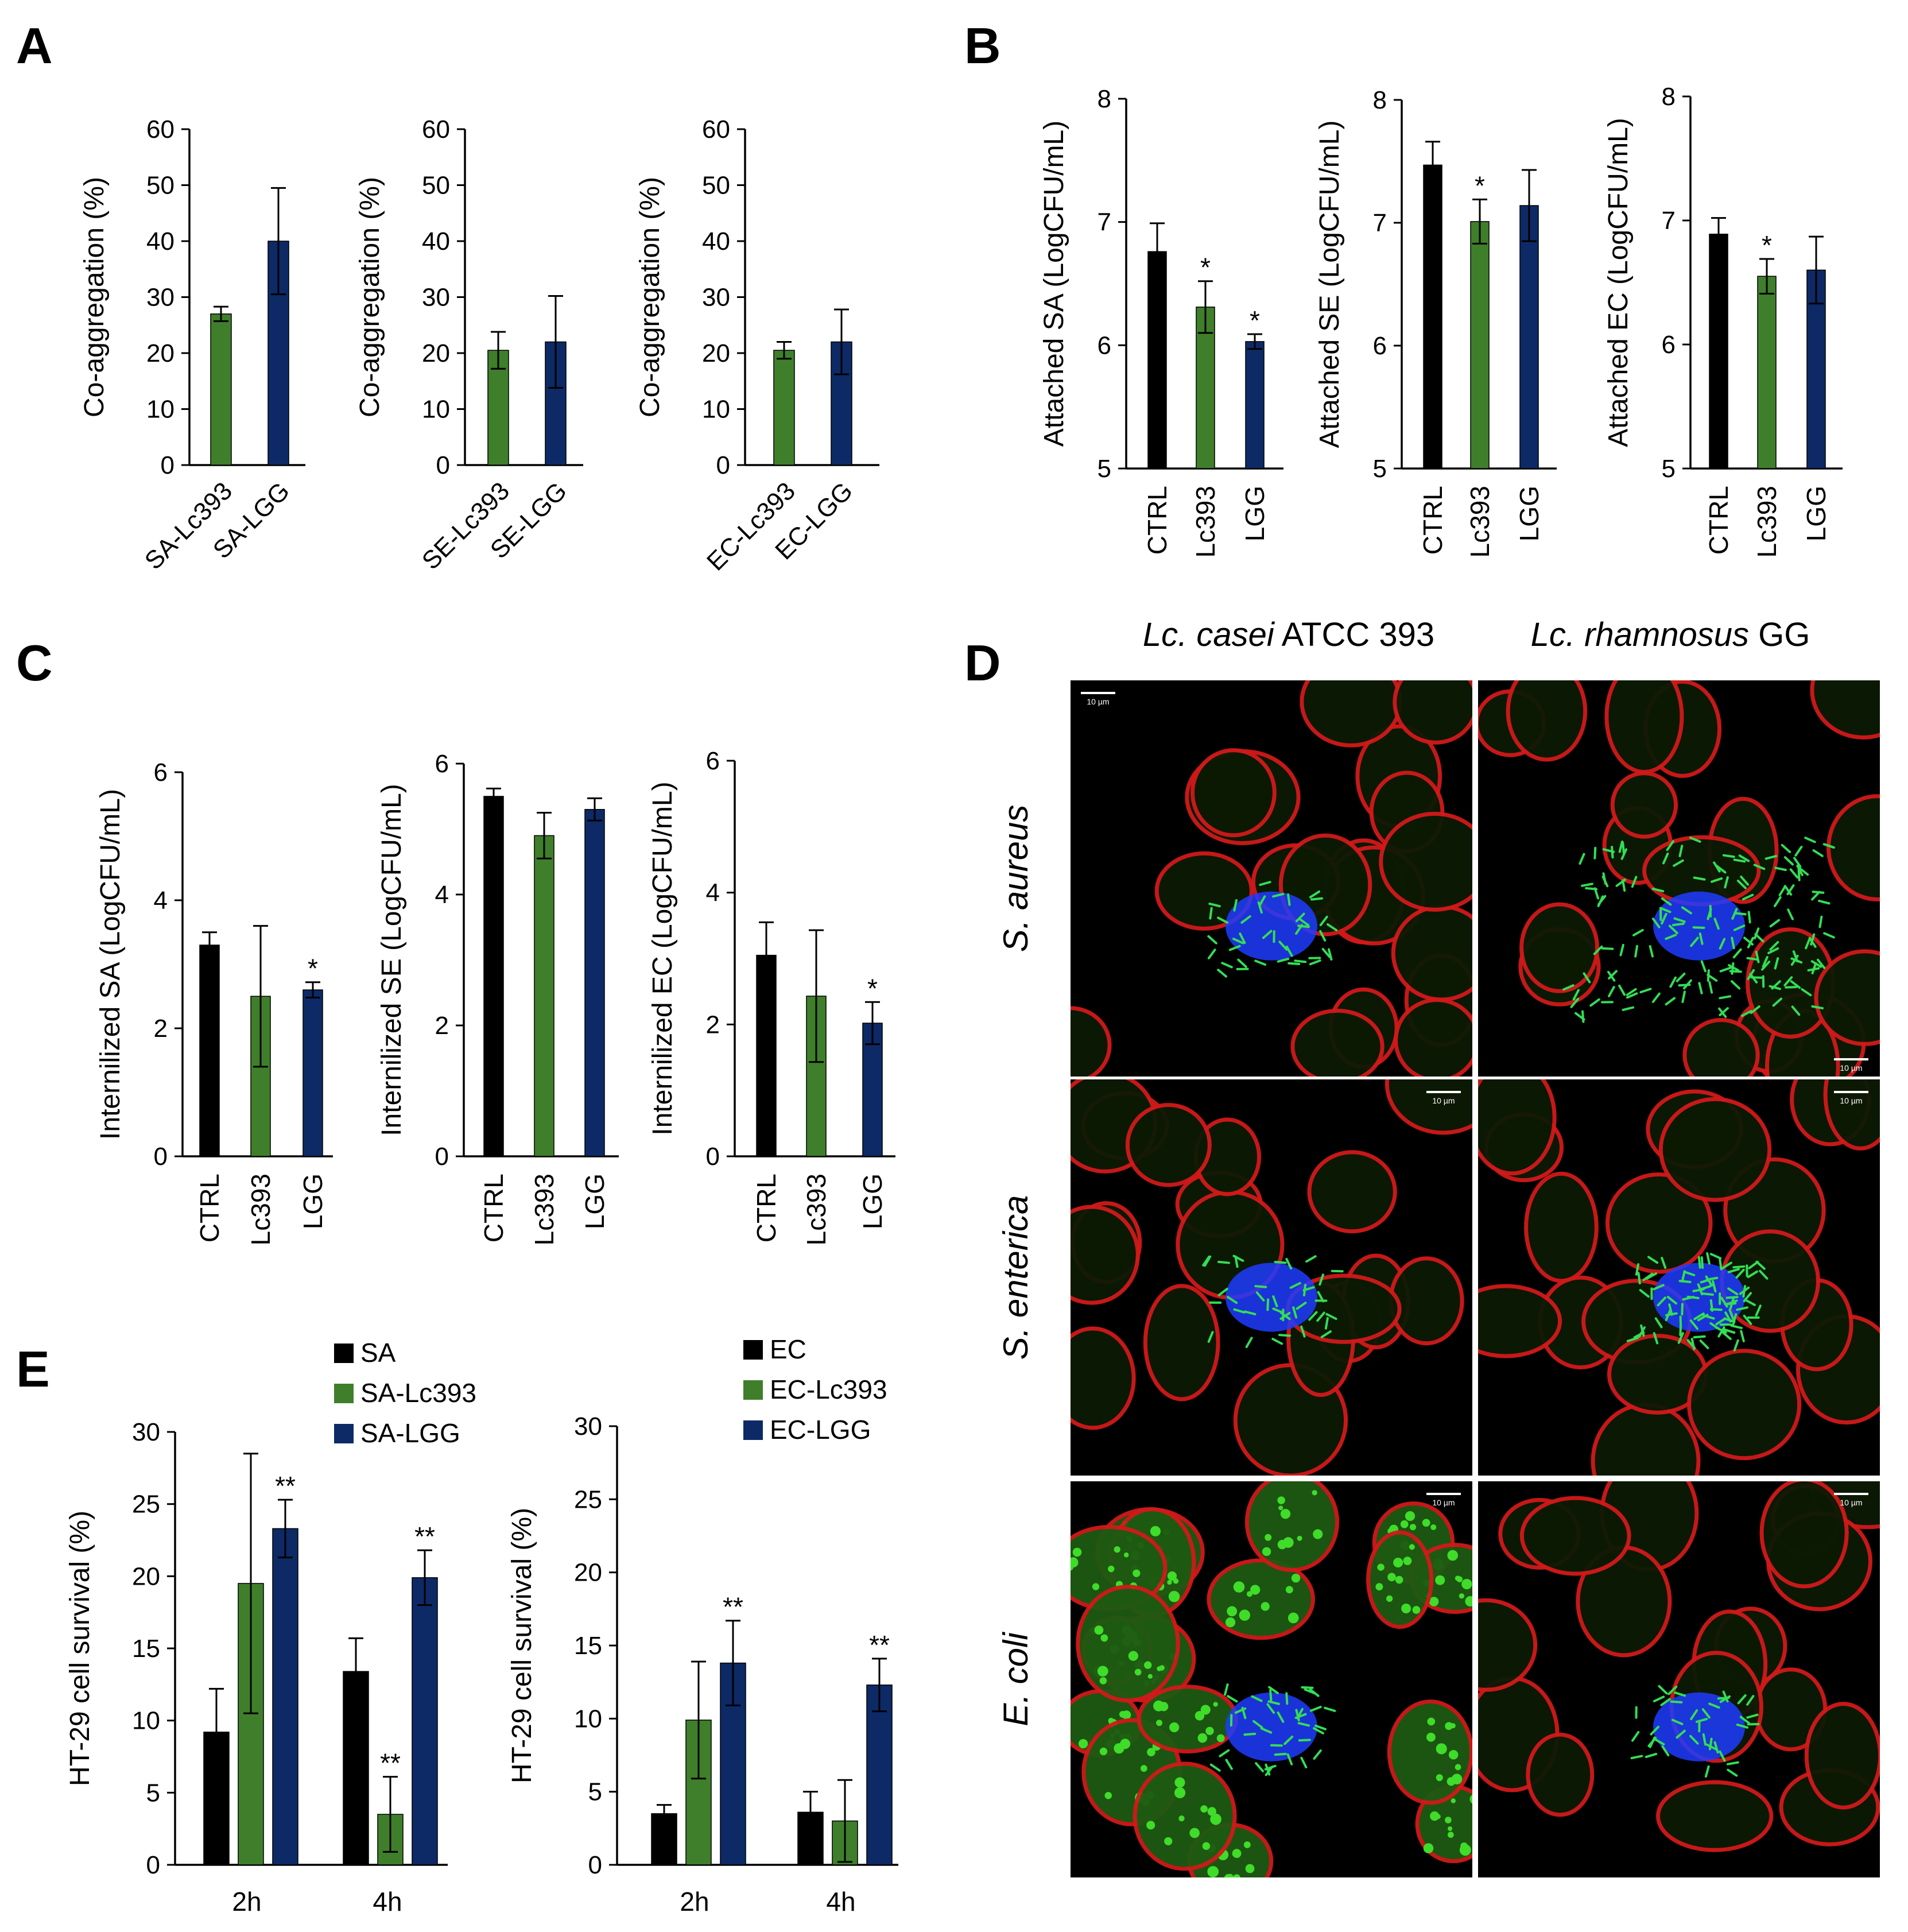  What do you see at coordinates (247, 1901) in the screenshot?
I see `x-tick-label: 2h` at bounding box center [247, 1901].